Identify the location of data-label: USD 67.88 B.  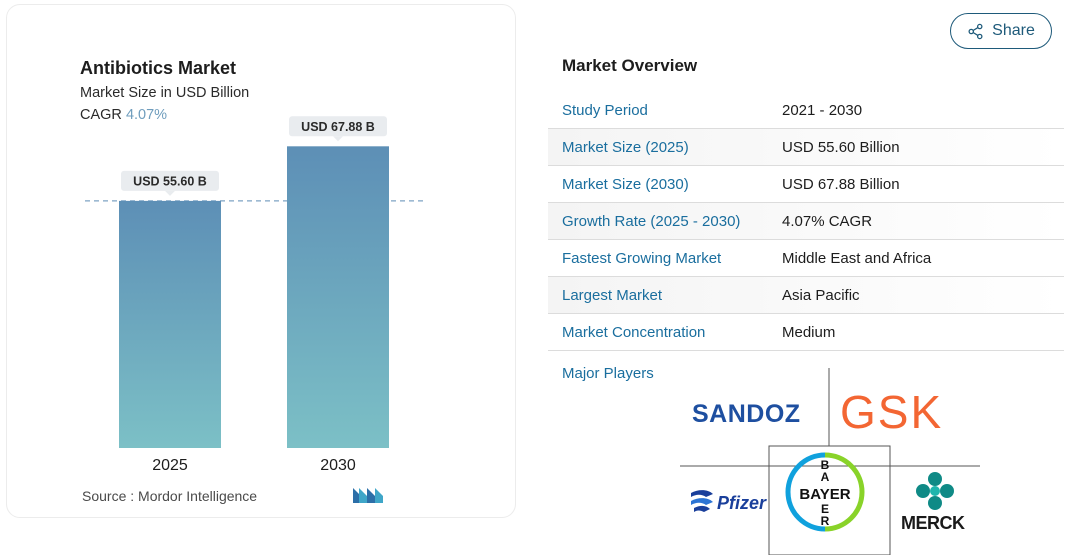
(338, 127).